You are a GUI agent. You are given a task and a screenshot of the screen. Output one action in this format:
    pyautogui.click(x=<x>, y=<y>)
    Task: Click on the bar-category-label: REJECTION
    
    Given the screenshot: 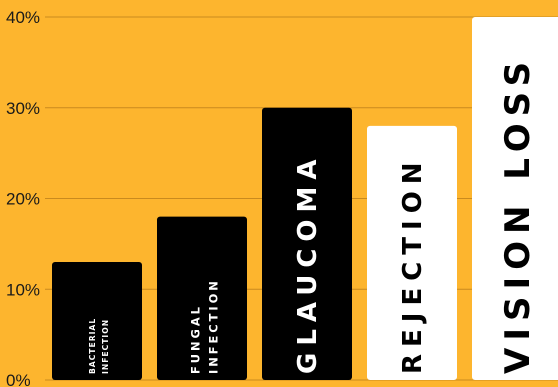 What is the action you would take?
    pyautogui.click(x=413, y=264)
    